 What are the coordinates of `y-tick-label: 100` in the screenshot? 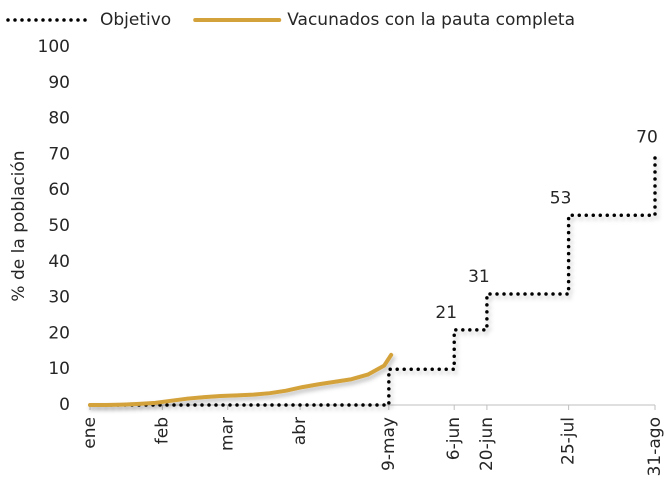 It's located at (54, 47).